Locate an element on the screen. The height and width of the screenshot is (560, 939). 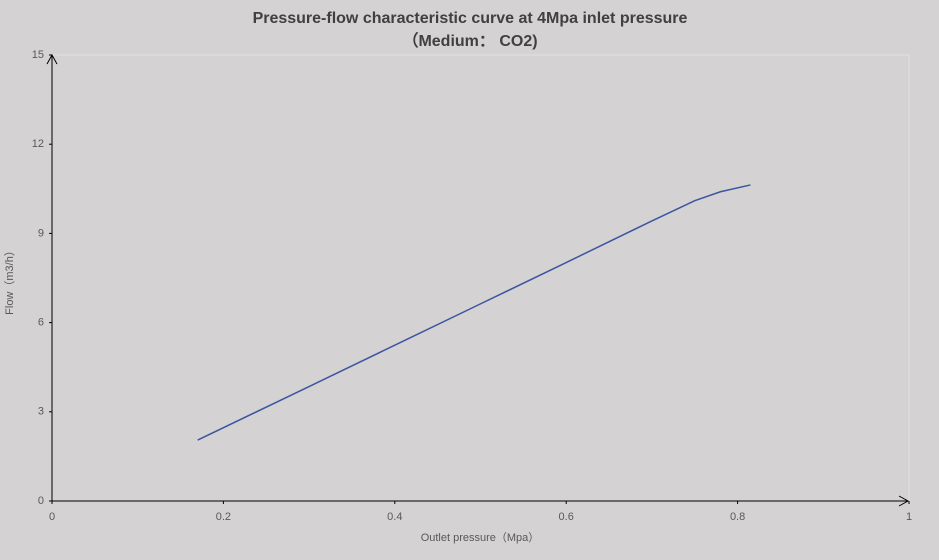
x-axis-arrow is located at coordinates (904, 501).